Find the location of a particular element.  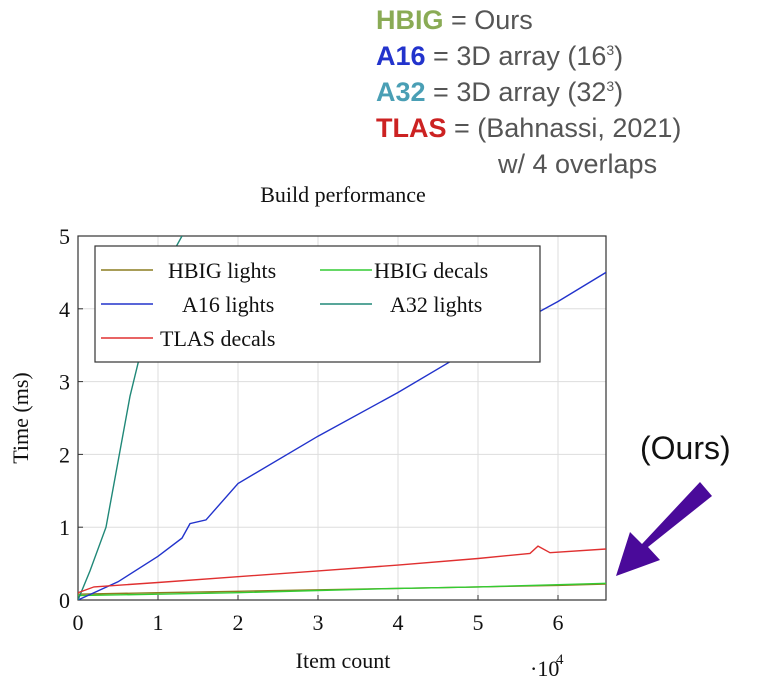

key-a32-sup: 3 is located at coordinates (610, 86).